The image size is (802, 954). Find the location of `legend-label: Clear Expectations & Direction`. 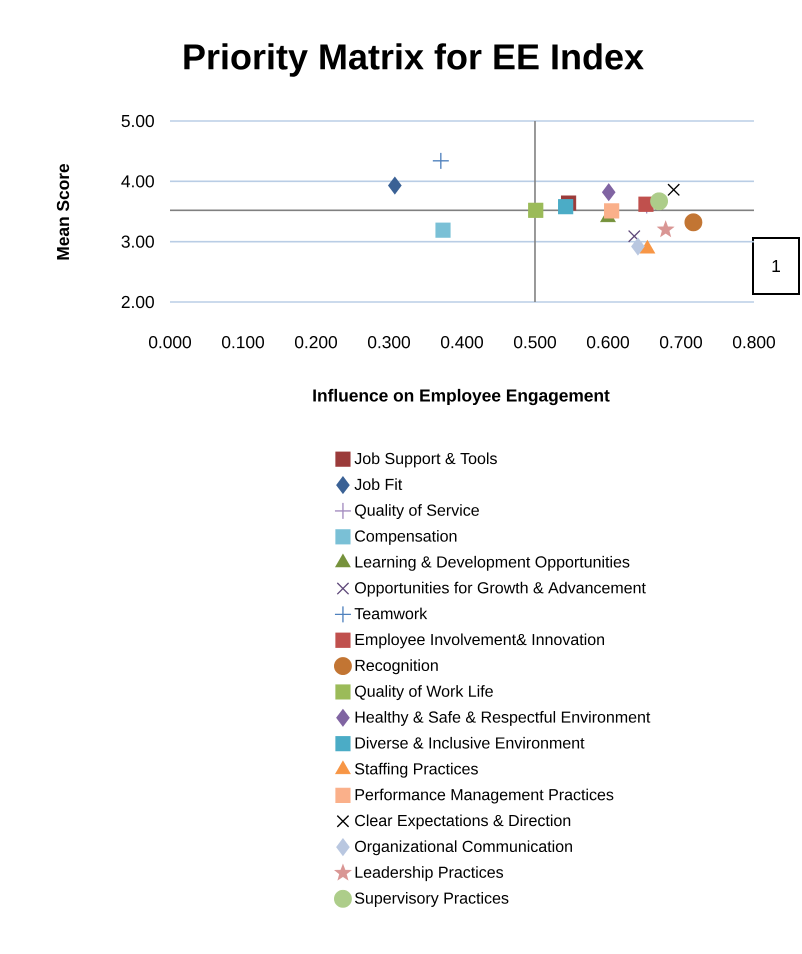

legend-label: Clear Expectations & Direction is located at coordinates (462, 822).